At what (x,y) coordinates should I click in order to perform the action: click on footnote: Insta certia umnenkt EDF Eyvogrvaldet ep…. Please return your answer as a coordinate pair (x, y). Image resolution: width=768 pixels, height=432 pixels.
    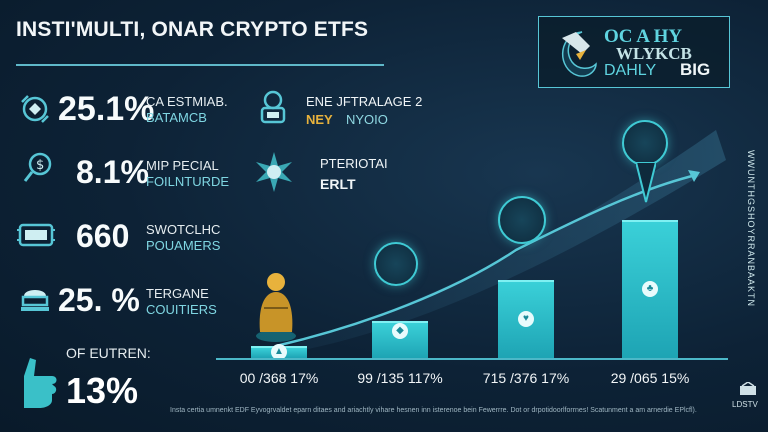
    Looking at the image, I should click on (433, 410).